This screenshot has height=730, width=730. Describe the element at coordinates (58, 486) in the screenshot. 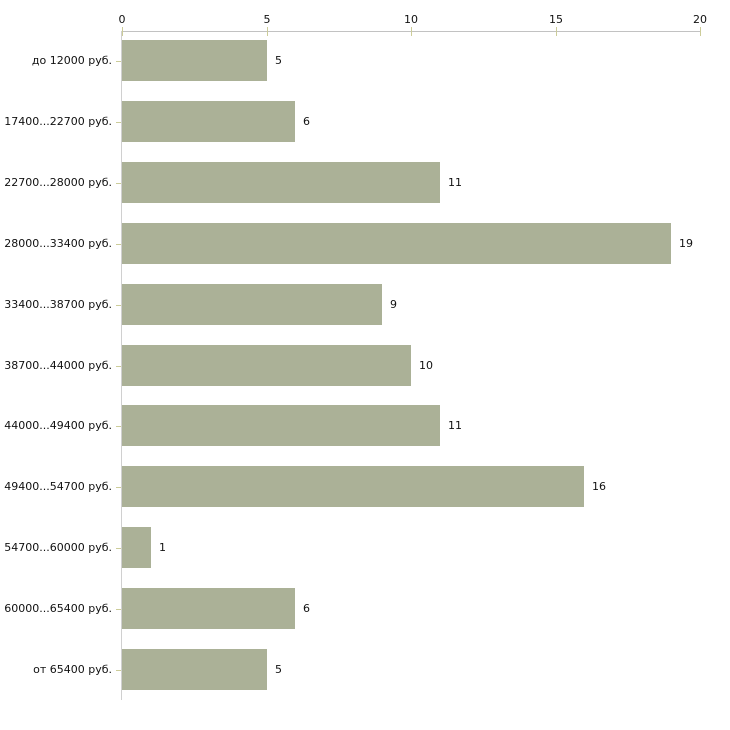

I see `category-label: 49400...54700 руб.` at that location.